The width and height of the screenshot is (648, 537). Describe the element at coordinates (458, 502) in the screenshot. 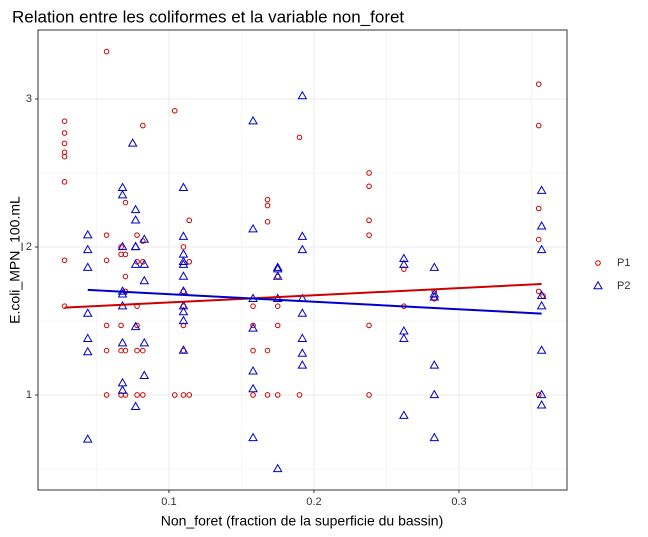

I see `x-tick-label: 0.3` at that location.